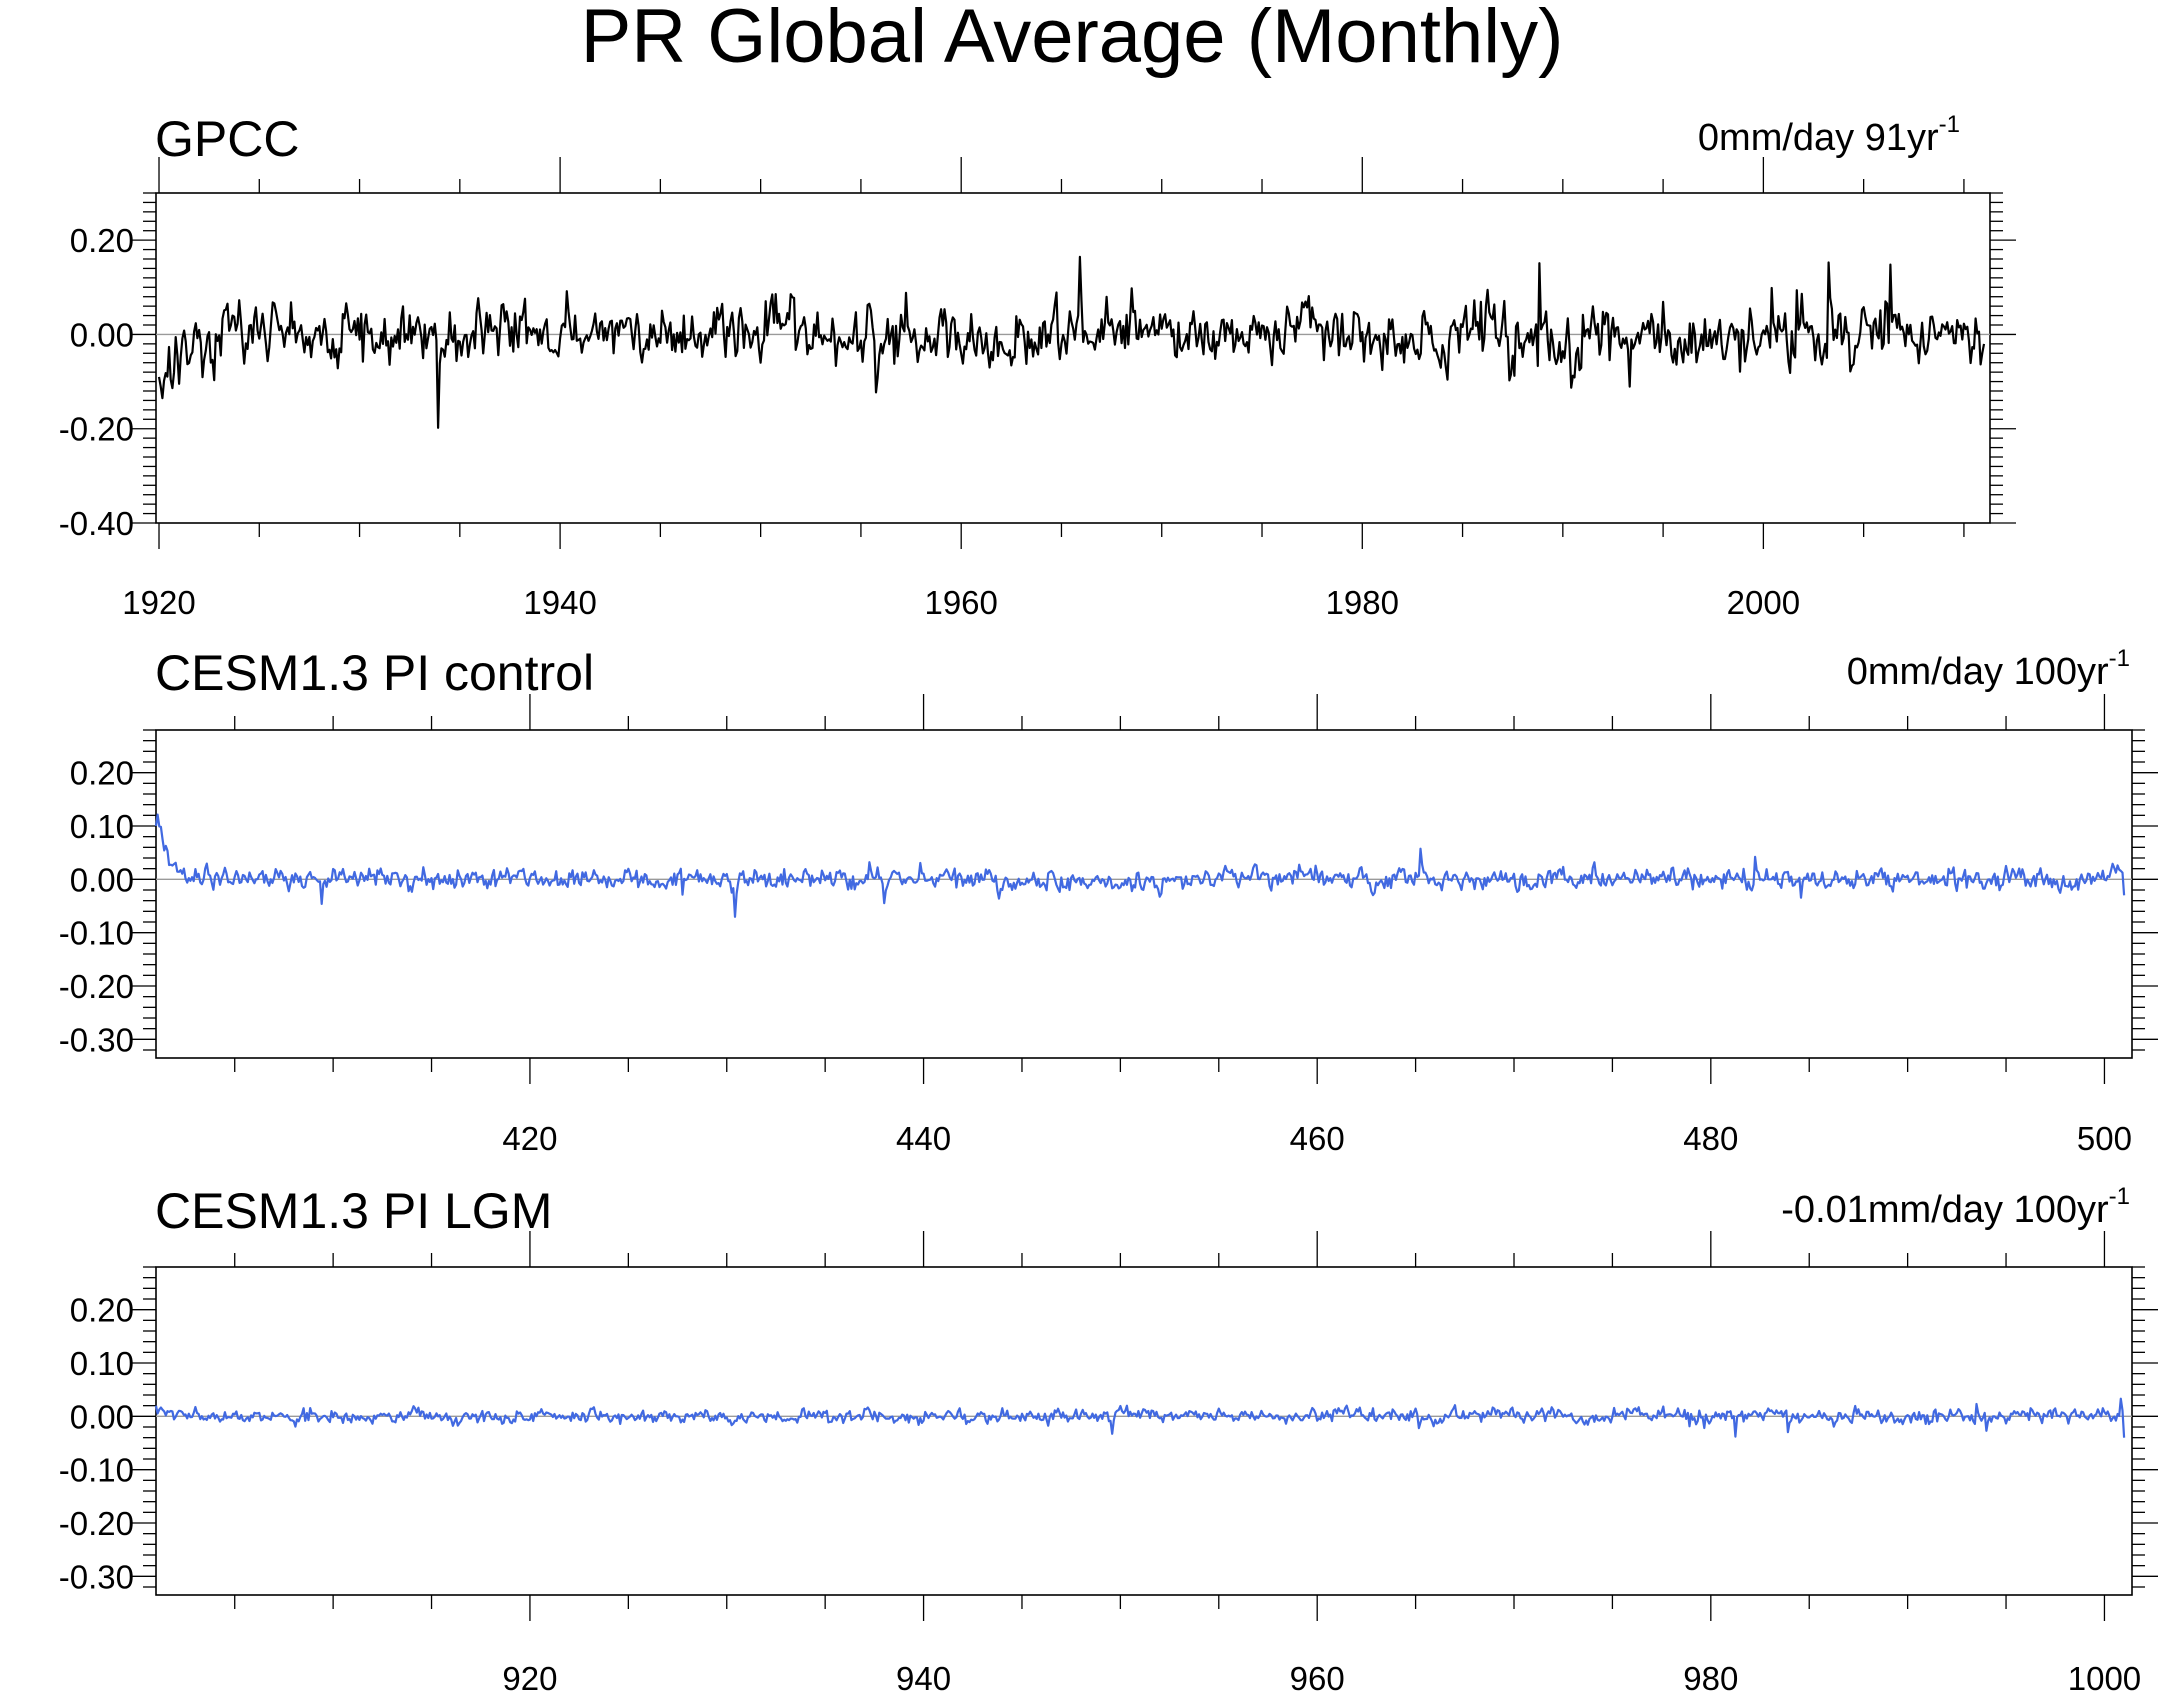 The height and width of the screenshot is (1698, 2180). I want to click on series-line-pi-lgm, so click(1140, 1417).